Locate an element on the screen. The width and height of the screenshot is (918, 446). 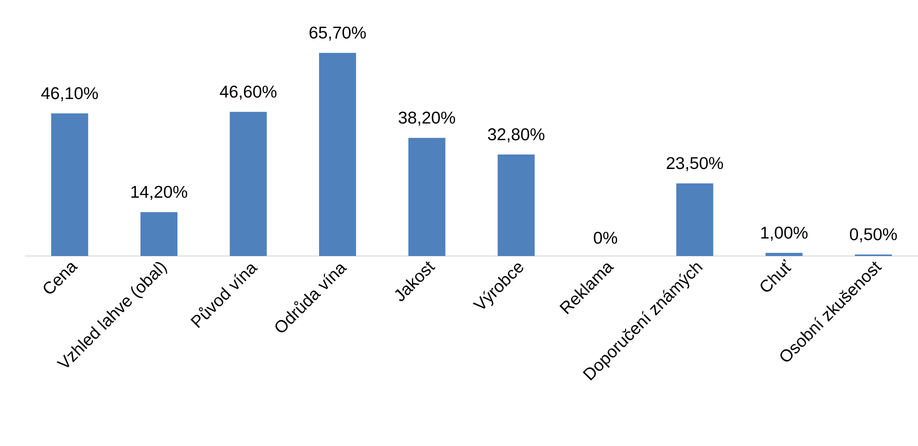
data-label: 0% is located at coordinates (606, 238).